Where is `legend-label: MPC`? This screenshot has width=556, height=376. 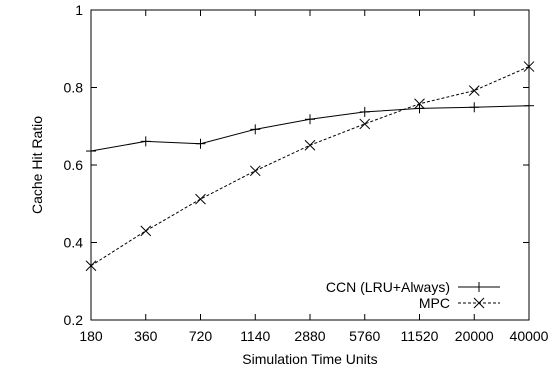
legend-label: MPC is located at coordinates (434, 303).